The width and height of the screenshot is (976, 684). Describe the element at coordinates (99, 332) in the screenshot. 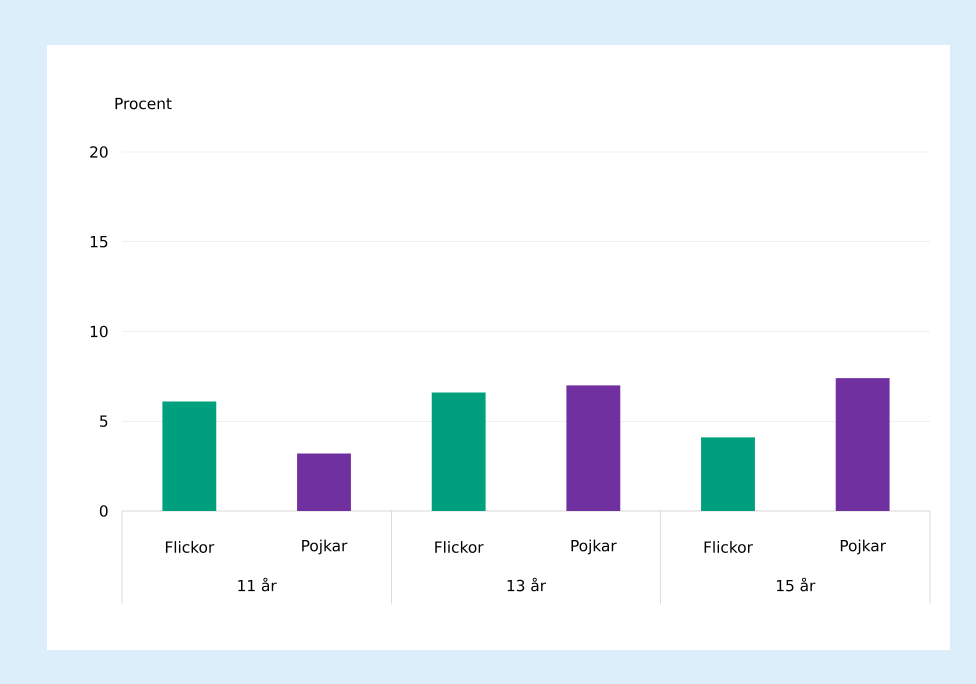

I see `y-tick-label: 10` at that location.